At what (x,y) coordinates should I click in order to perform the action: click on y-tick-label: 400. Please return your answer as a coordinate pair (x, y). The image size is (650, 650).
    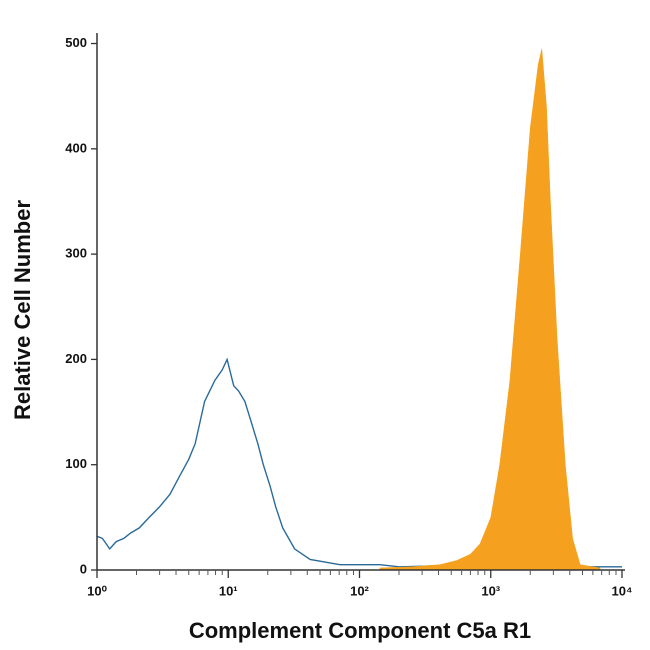
    Looking at the image, I should click on (76, 147).